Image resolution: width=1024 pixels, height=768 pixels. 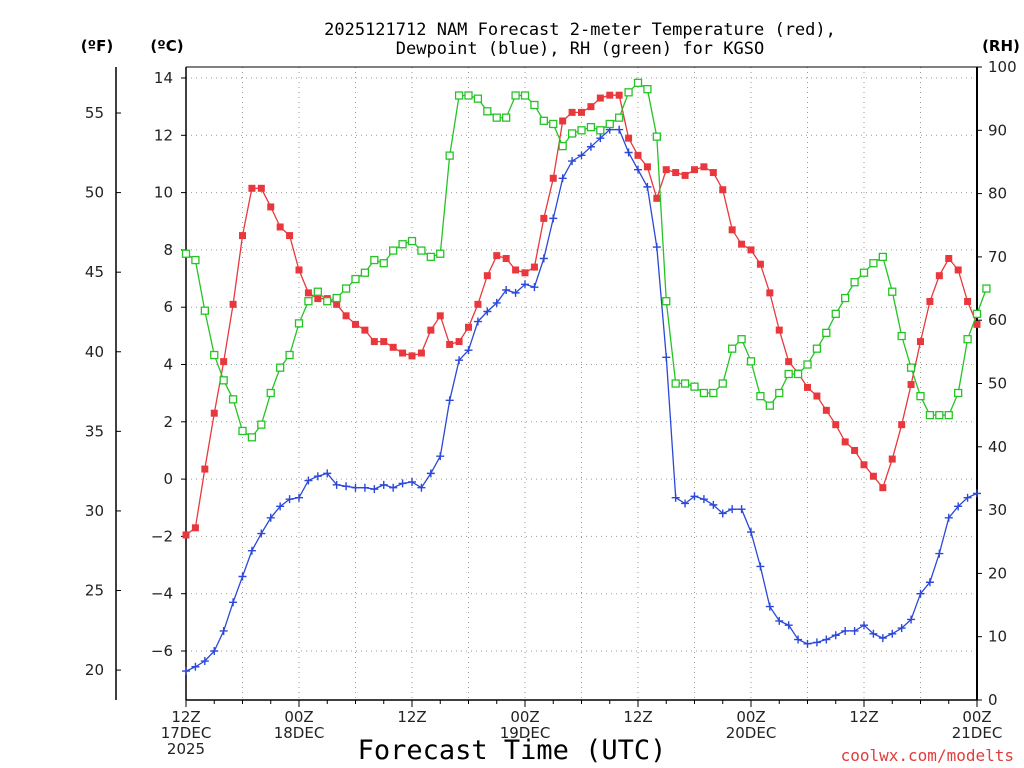 I want to click on fahrenheit-tick-label: 45, so click(x=94, y=272).